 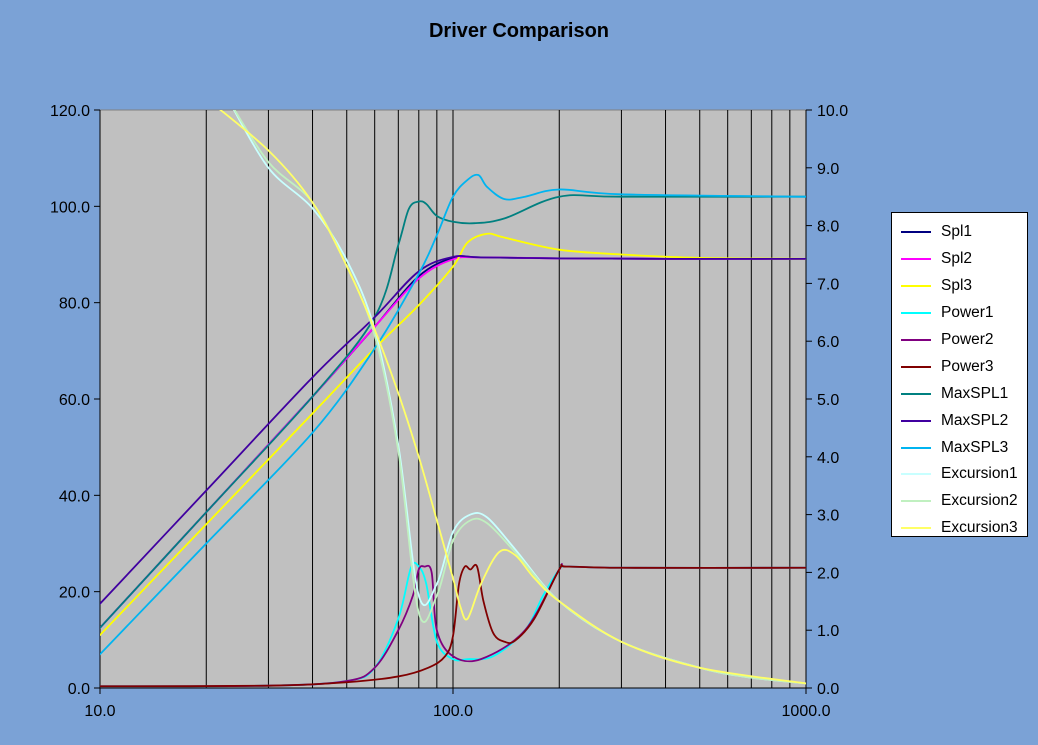 I want to click on y-right-tick-label: 7.0, so click(x=828, y=284).